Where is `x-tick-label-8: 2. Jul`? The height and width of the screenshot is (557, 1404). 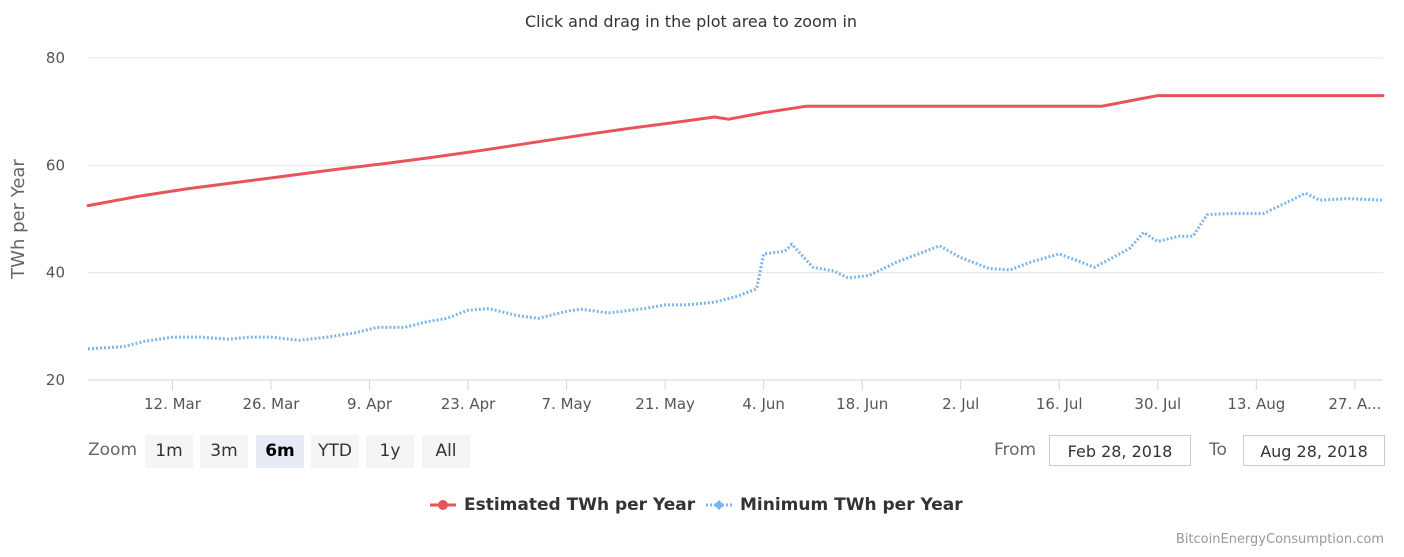 x-tick-label-8: 2. Jul is located at coordinates (960, 404).